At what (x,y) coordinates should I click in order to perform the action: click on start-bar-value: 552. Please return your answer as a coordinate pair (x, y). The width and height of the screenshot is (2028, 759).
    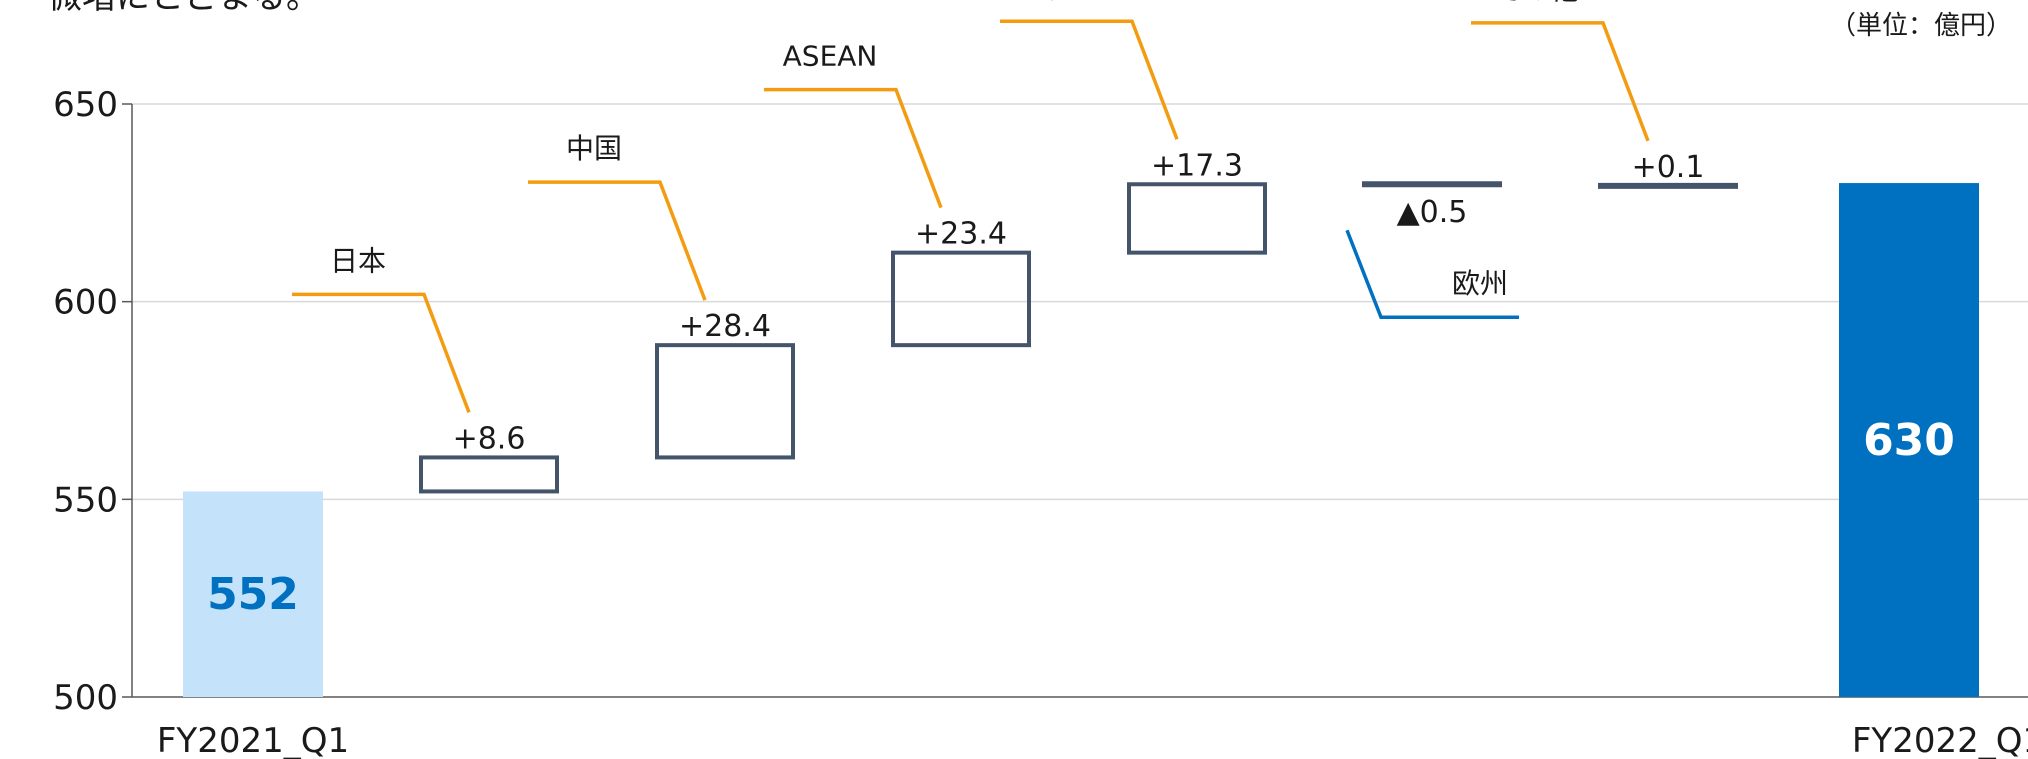
    Looking at the image, I should click on (253, 594).